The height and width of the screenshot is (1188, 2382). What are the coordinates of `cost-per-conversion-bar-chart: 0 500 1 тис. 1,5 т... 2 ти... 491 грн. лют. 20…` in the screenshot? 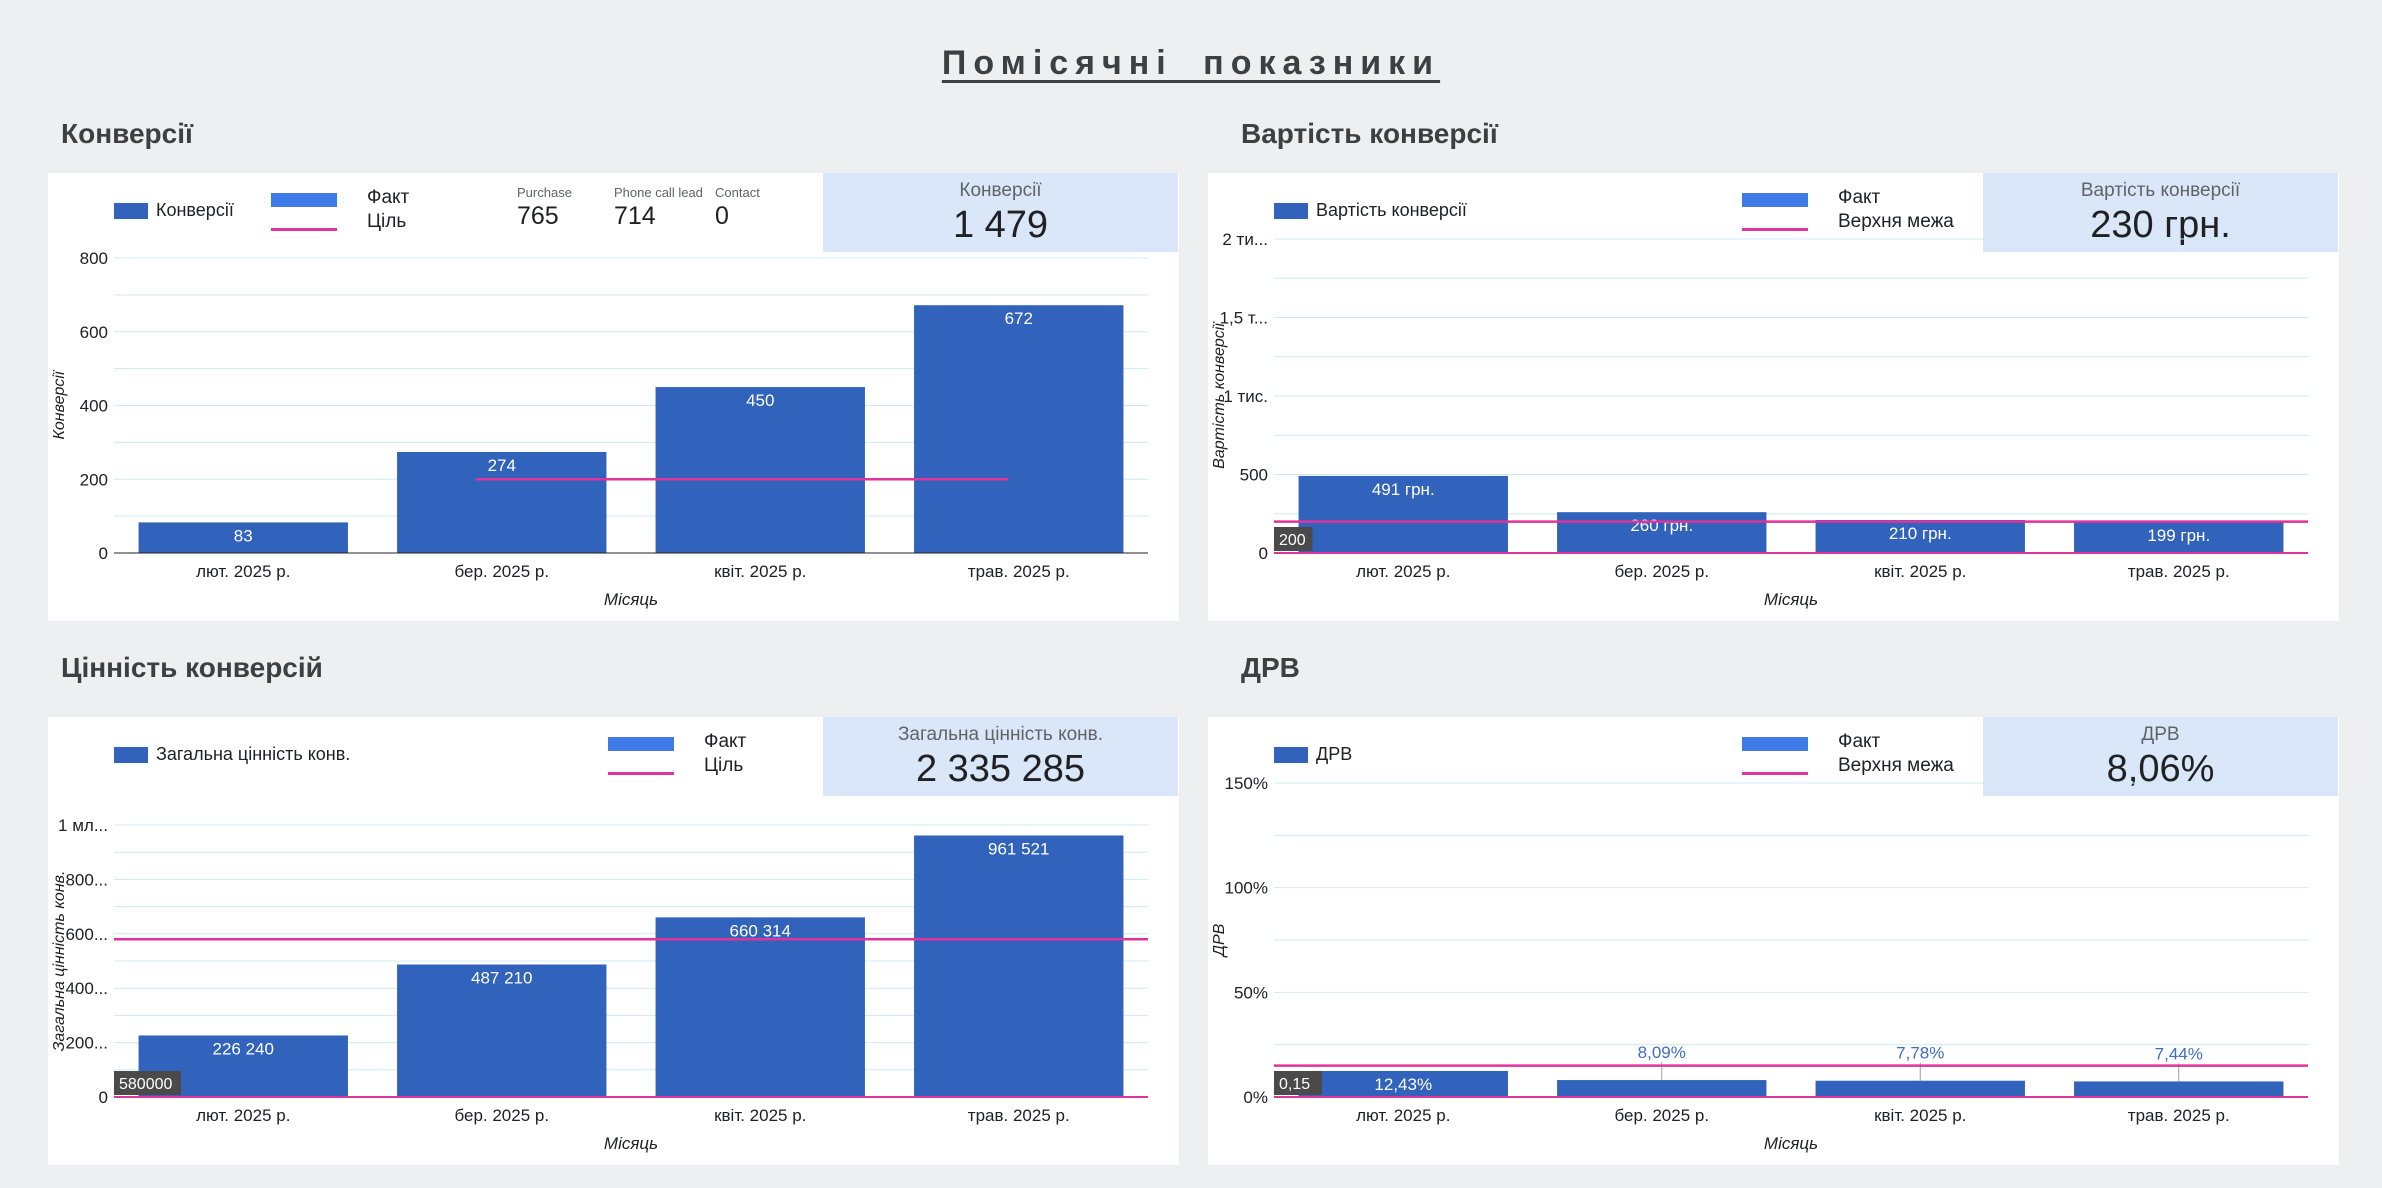 It's located at (1759, 419).